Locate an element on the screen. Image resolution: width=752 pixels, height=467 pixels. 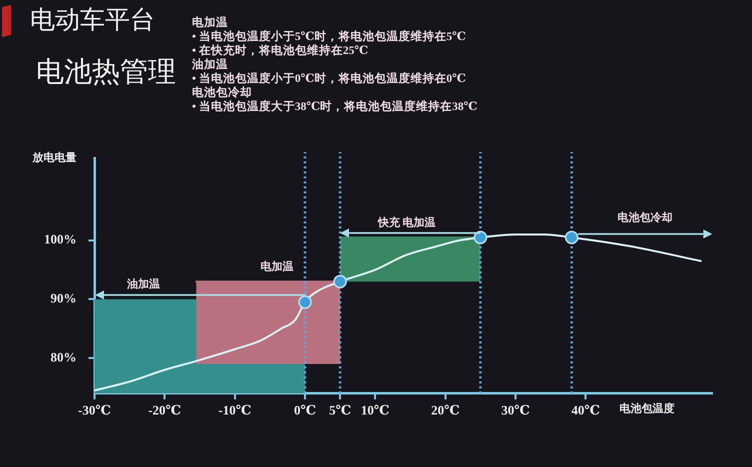
text: 电池包冷却 is located at coordinates (222, 93).